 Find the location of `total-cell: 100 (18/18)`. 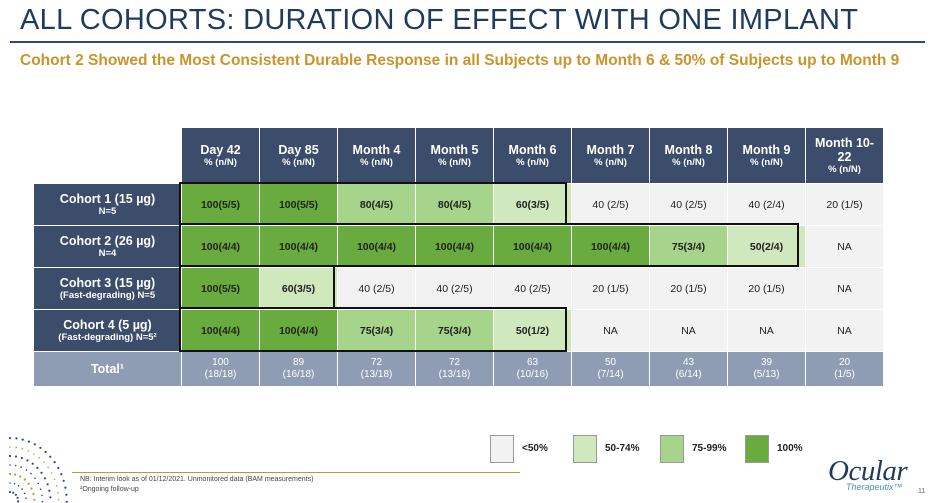

total-cell: 100 (18/18) is located at coordinates (220, 369).